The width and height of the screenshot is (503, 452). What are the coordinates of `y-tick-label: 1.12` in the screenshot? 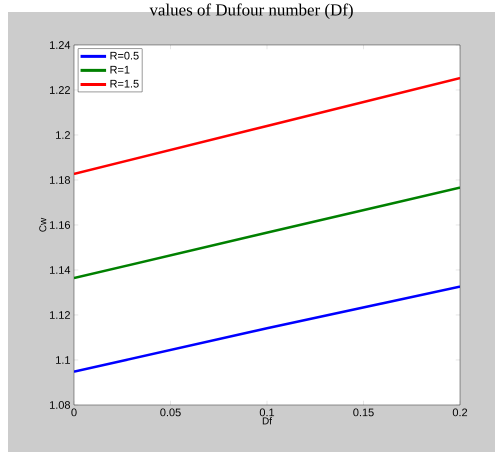 It's located at (60, 315).